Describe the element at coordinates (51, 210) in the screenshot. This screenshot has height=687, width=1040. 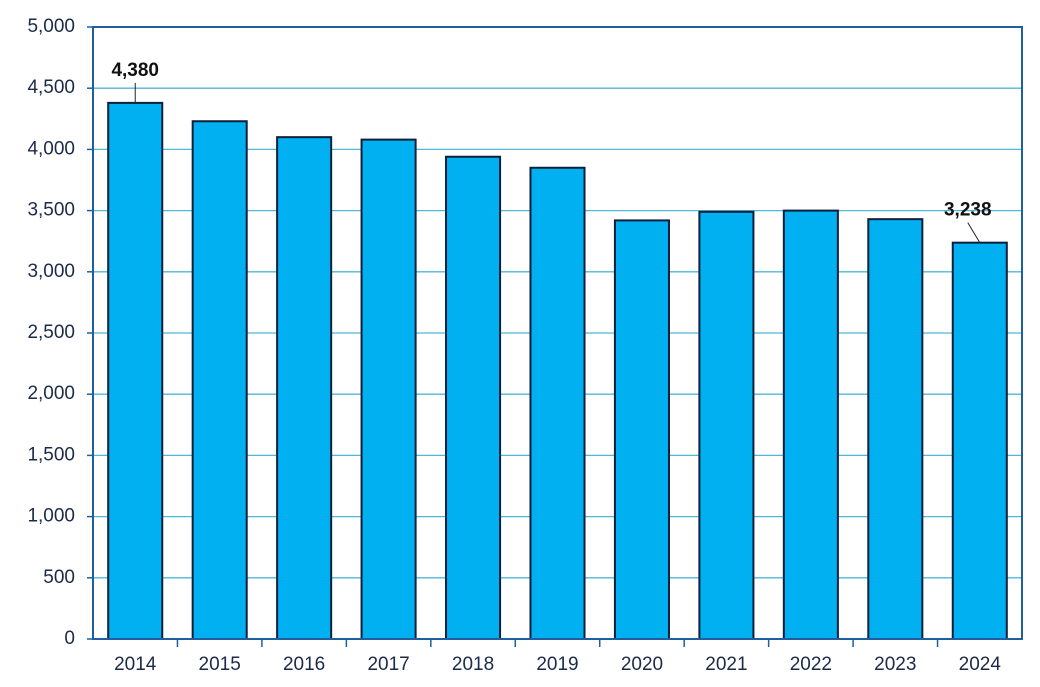
I see `y-tick-label: 3,500` at that location.